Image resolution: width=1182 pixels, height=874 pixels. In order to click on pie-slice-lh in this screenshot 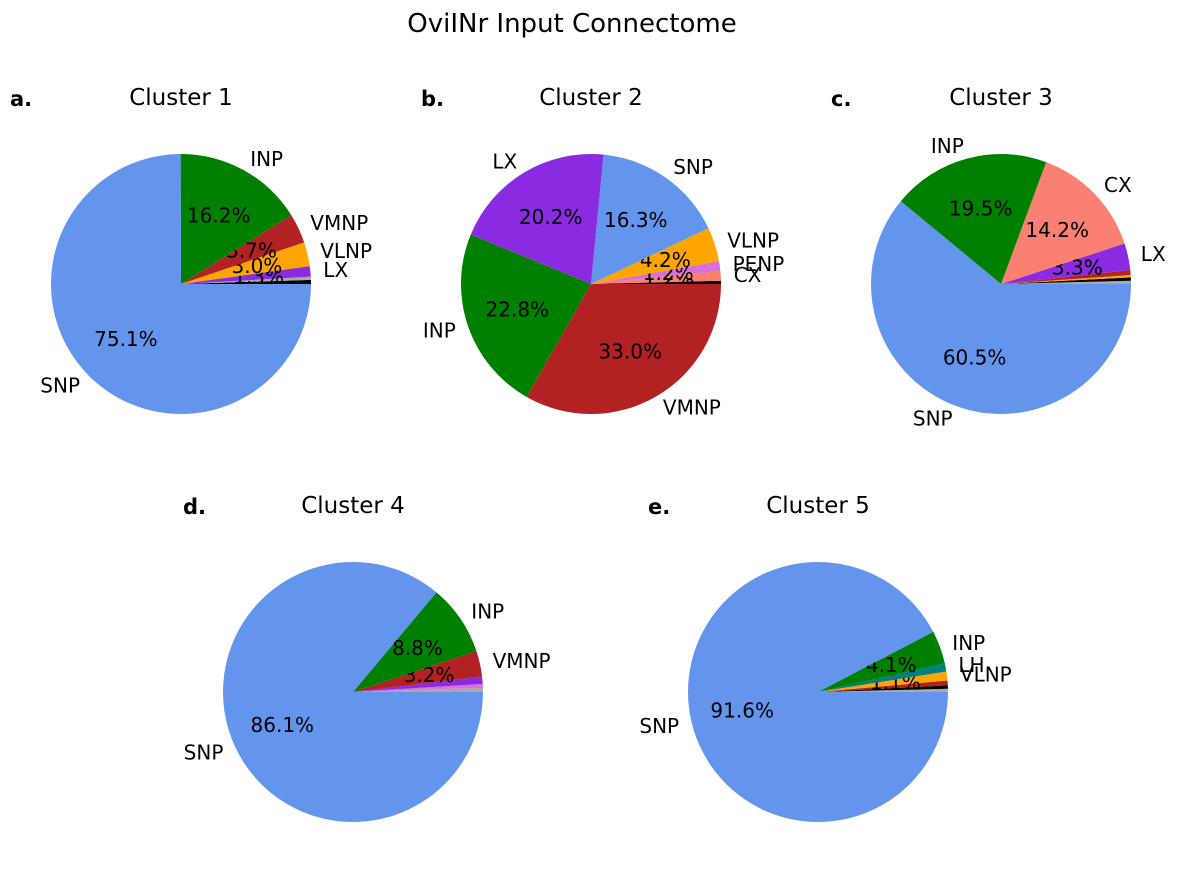, I will do `click(882, 677)`.